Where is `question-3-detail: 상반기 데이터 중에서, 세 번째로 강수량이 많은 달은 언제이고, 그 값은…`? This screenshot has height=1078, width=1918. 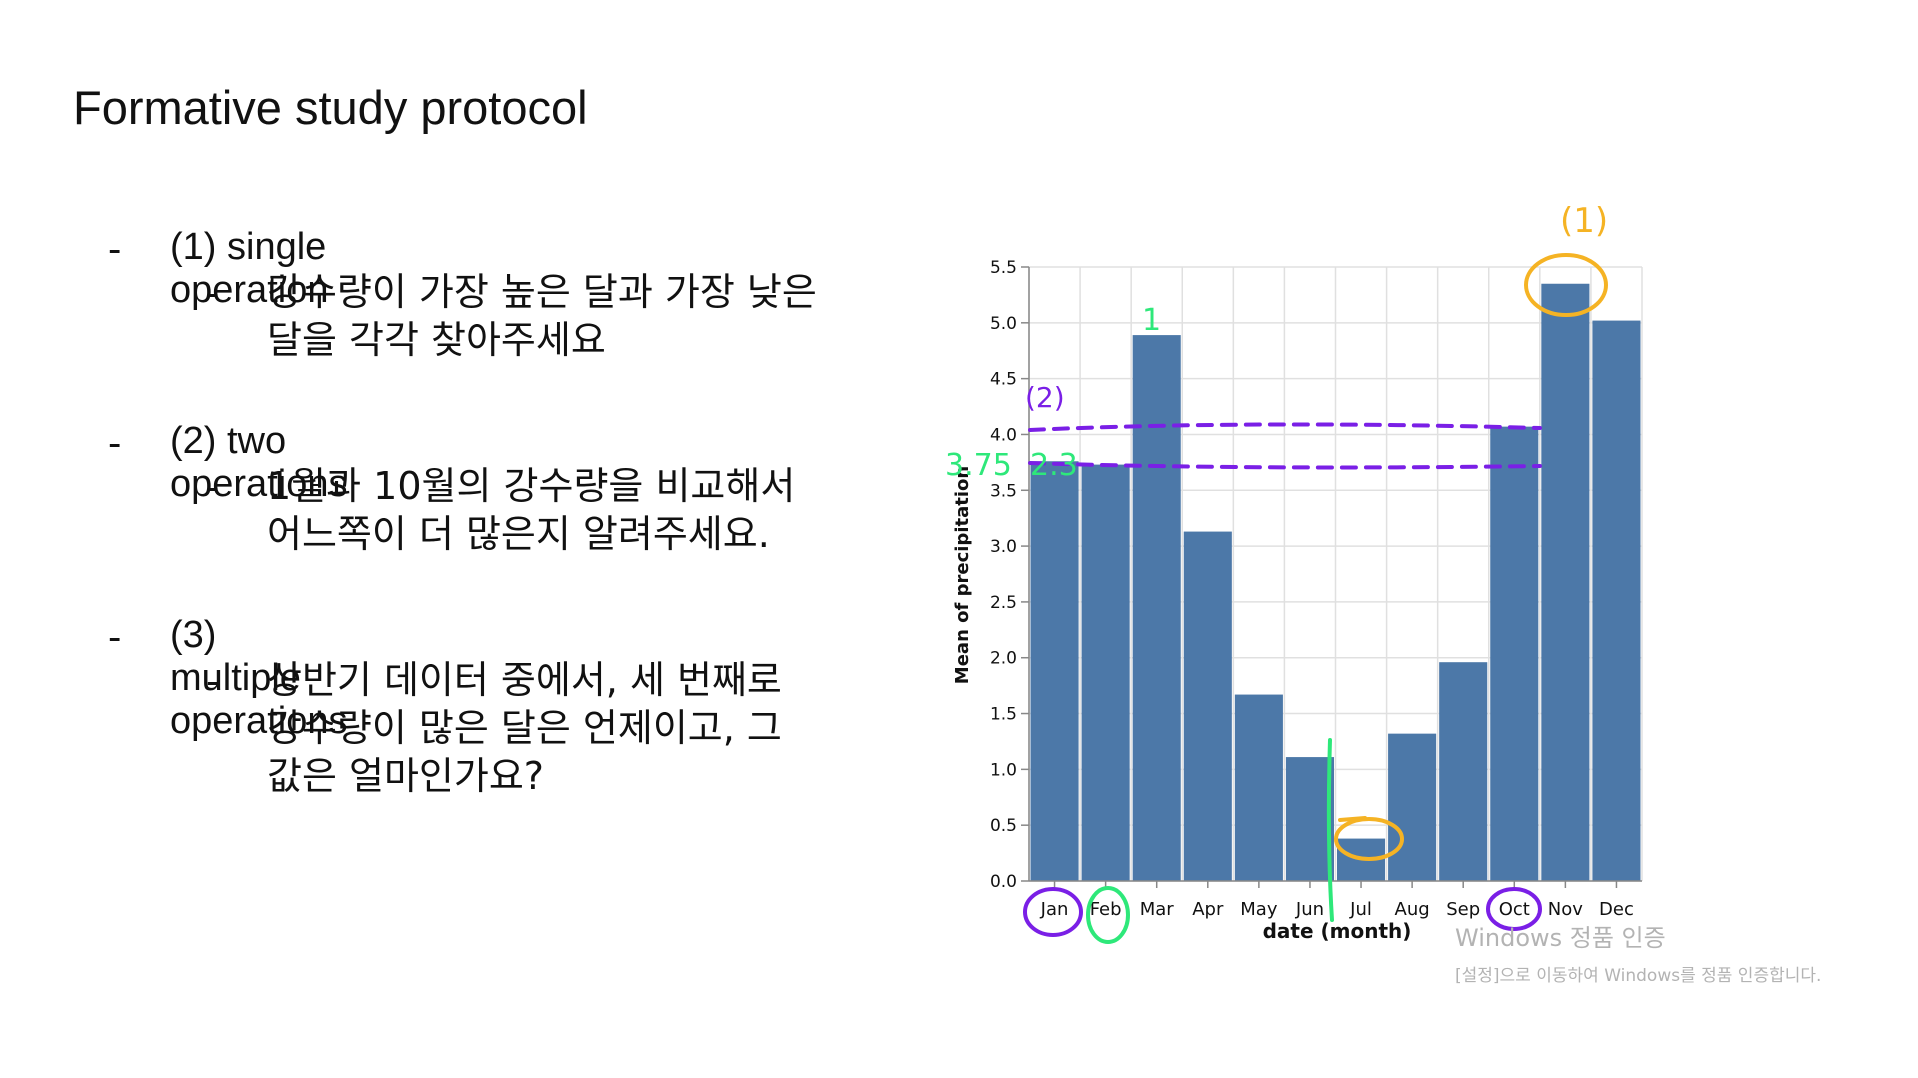
question-3-detail: 상반기 데이터 중에서, 세 번째로 강수량이 많은 달은 언제이고, 그 값은… is located at coordinates (524, 728).